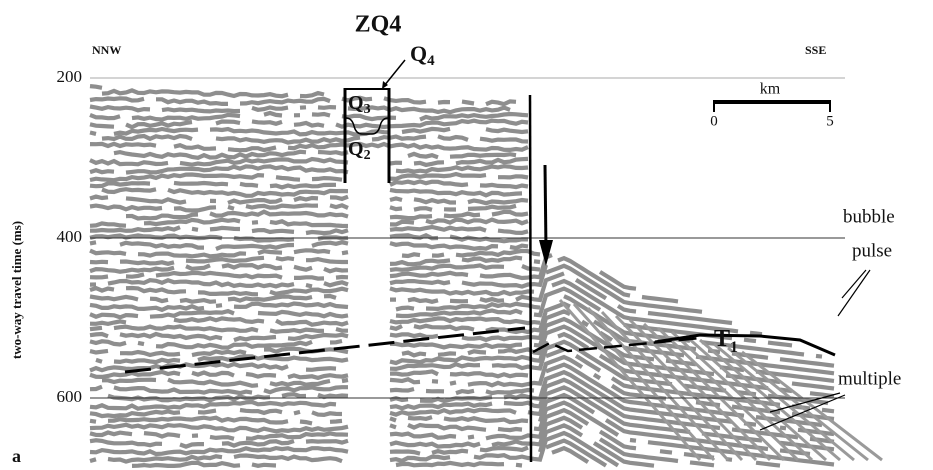 Image resolution: width=933 pixels, height=470 pixels. Describe the element at coordinates (70, 76) in the screenshot. I see `y-tick-label: 200` at that location.